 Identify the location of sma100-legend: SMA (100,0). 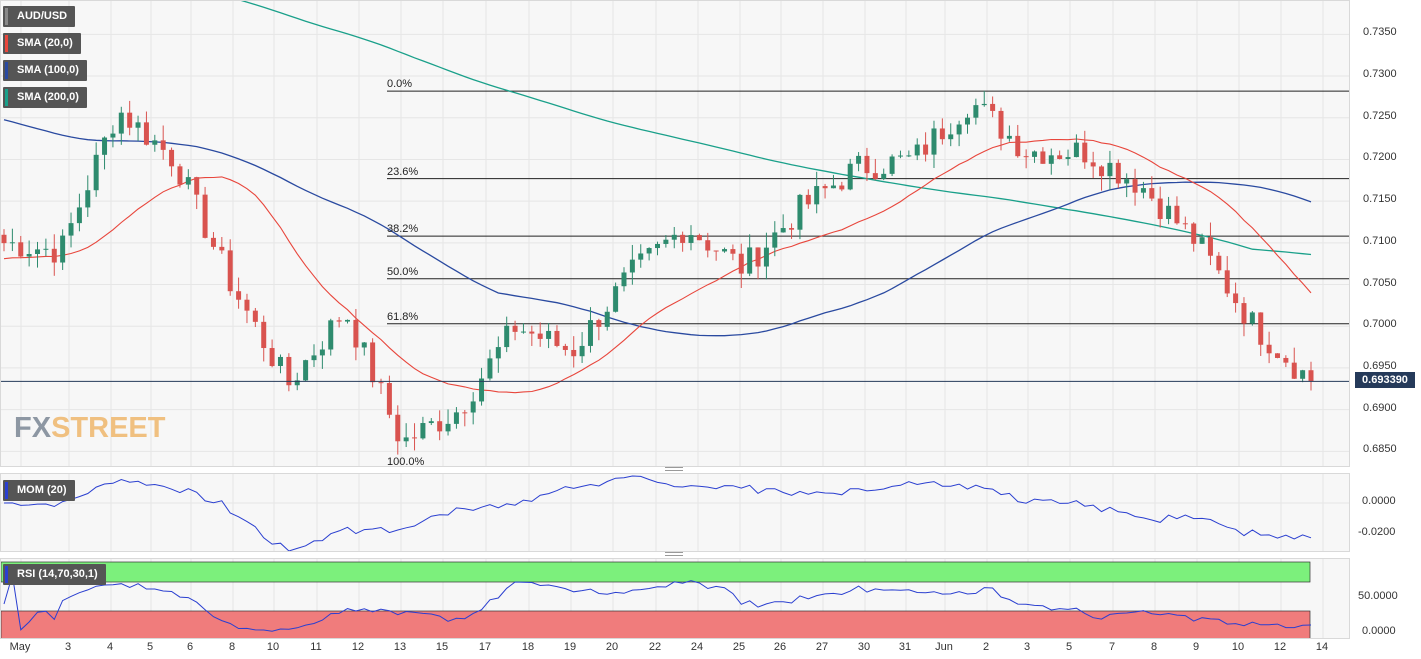
(45, 70).